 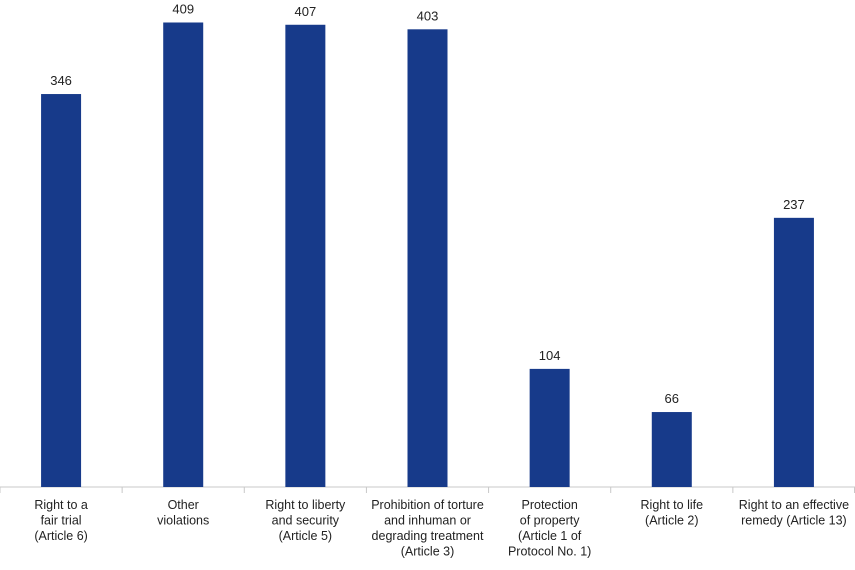 What do you see at coordinates (794, 513) in the screenshot?
I see `x-tick-label: Right to an effective remedy (Article 13)` at bounding box center [794, 513].